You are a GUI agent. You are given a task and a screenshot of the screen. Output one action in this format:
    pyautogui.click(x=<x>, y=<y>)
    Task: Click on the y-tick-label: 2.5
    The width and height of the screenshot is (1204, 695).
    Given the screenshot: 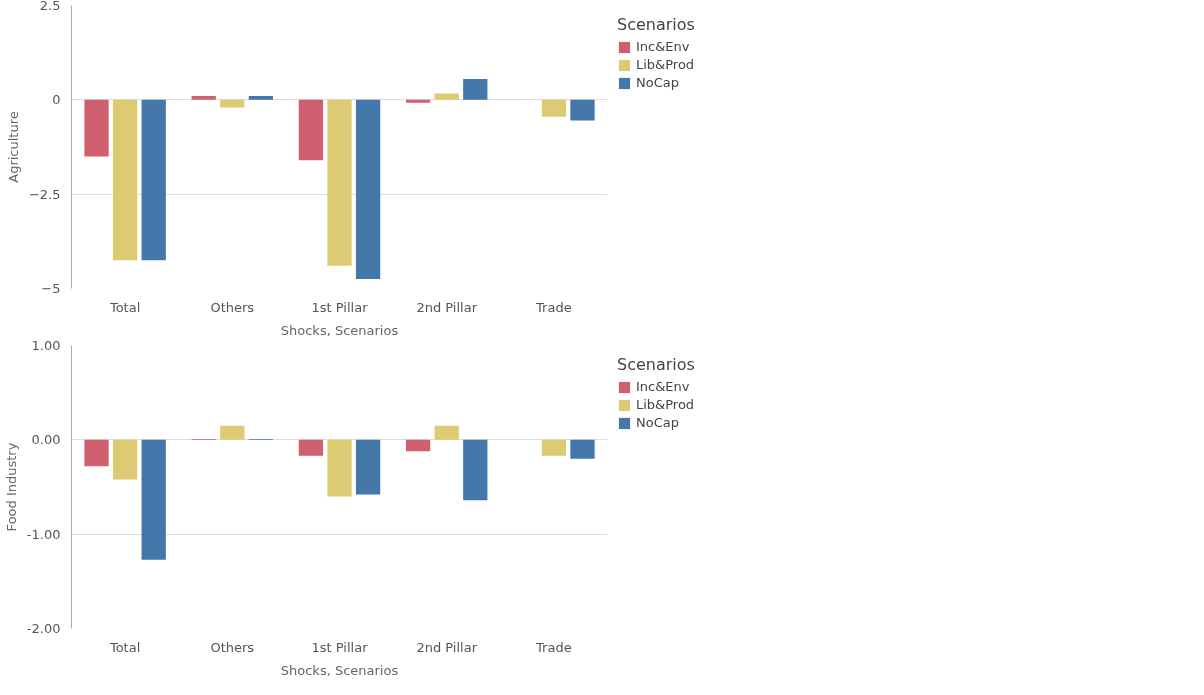 What is the action you would take?
    pyautogui.click(x=50, y=6)
    